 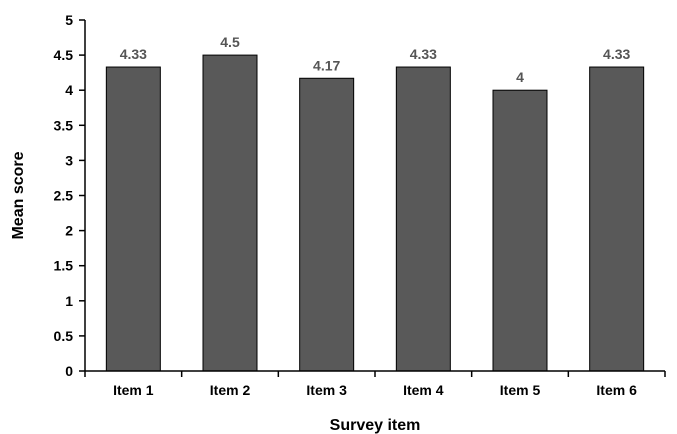 What do you see at coordinates (520, 77) in the screenshot?
I see `data-label: 4` at bounding box center [520, 77].